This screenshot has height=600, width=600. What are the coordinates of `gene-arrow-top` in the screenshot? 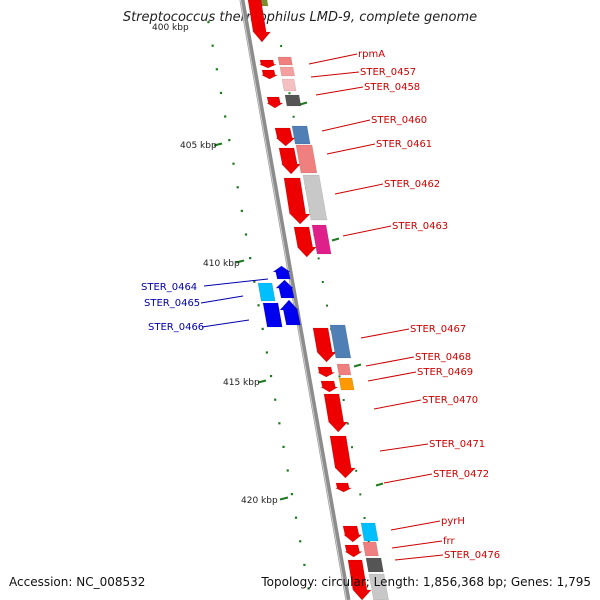 It's located at (259, 21).